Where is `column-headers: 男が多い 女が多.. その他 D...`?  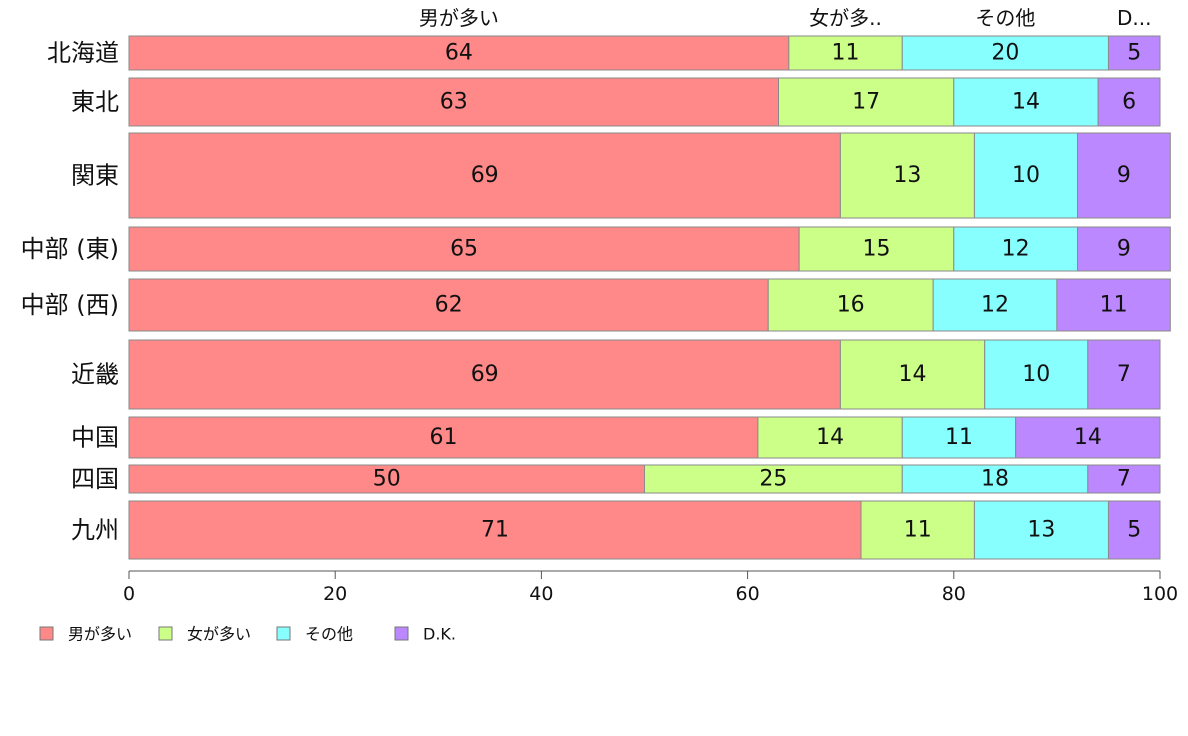 column-headers: 男が多い 女が多.. その他 D... is located at coordinates (785, 18).